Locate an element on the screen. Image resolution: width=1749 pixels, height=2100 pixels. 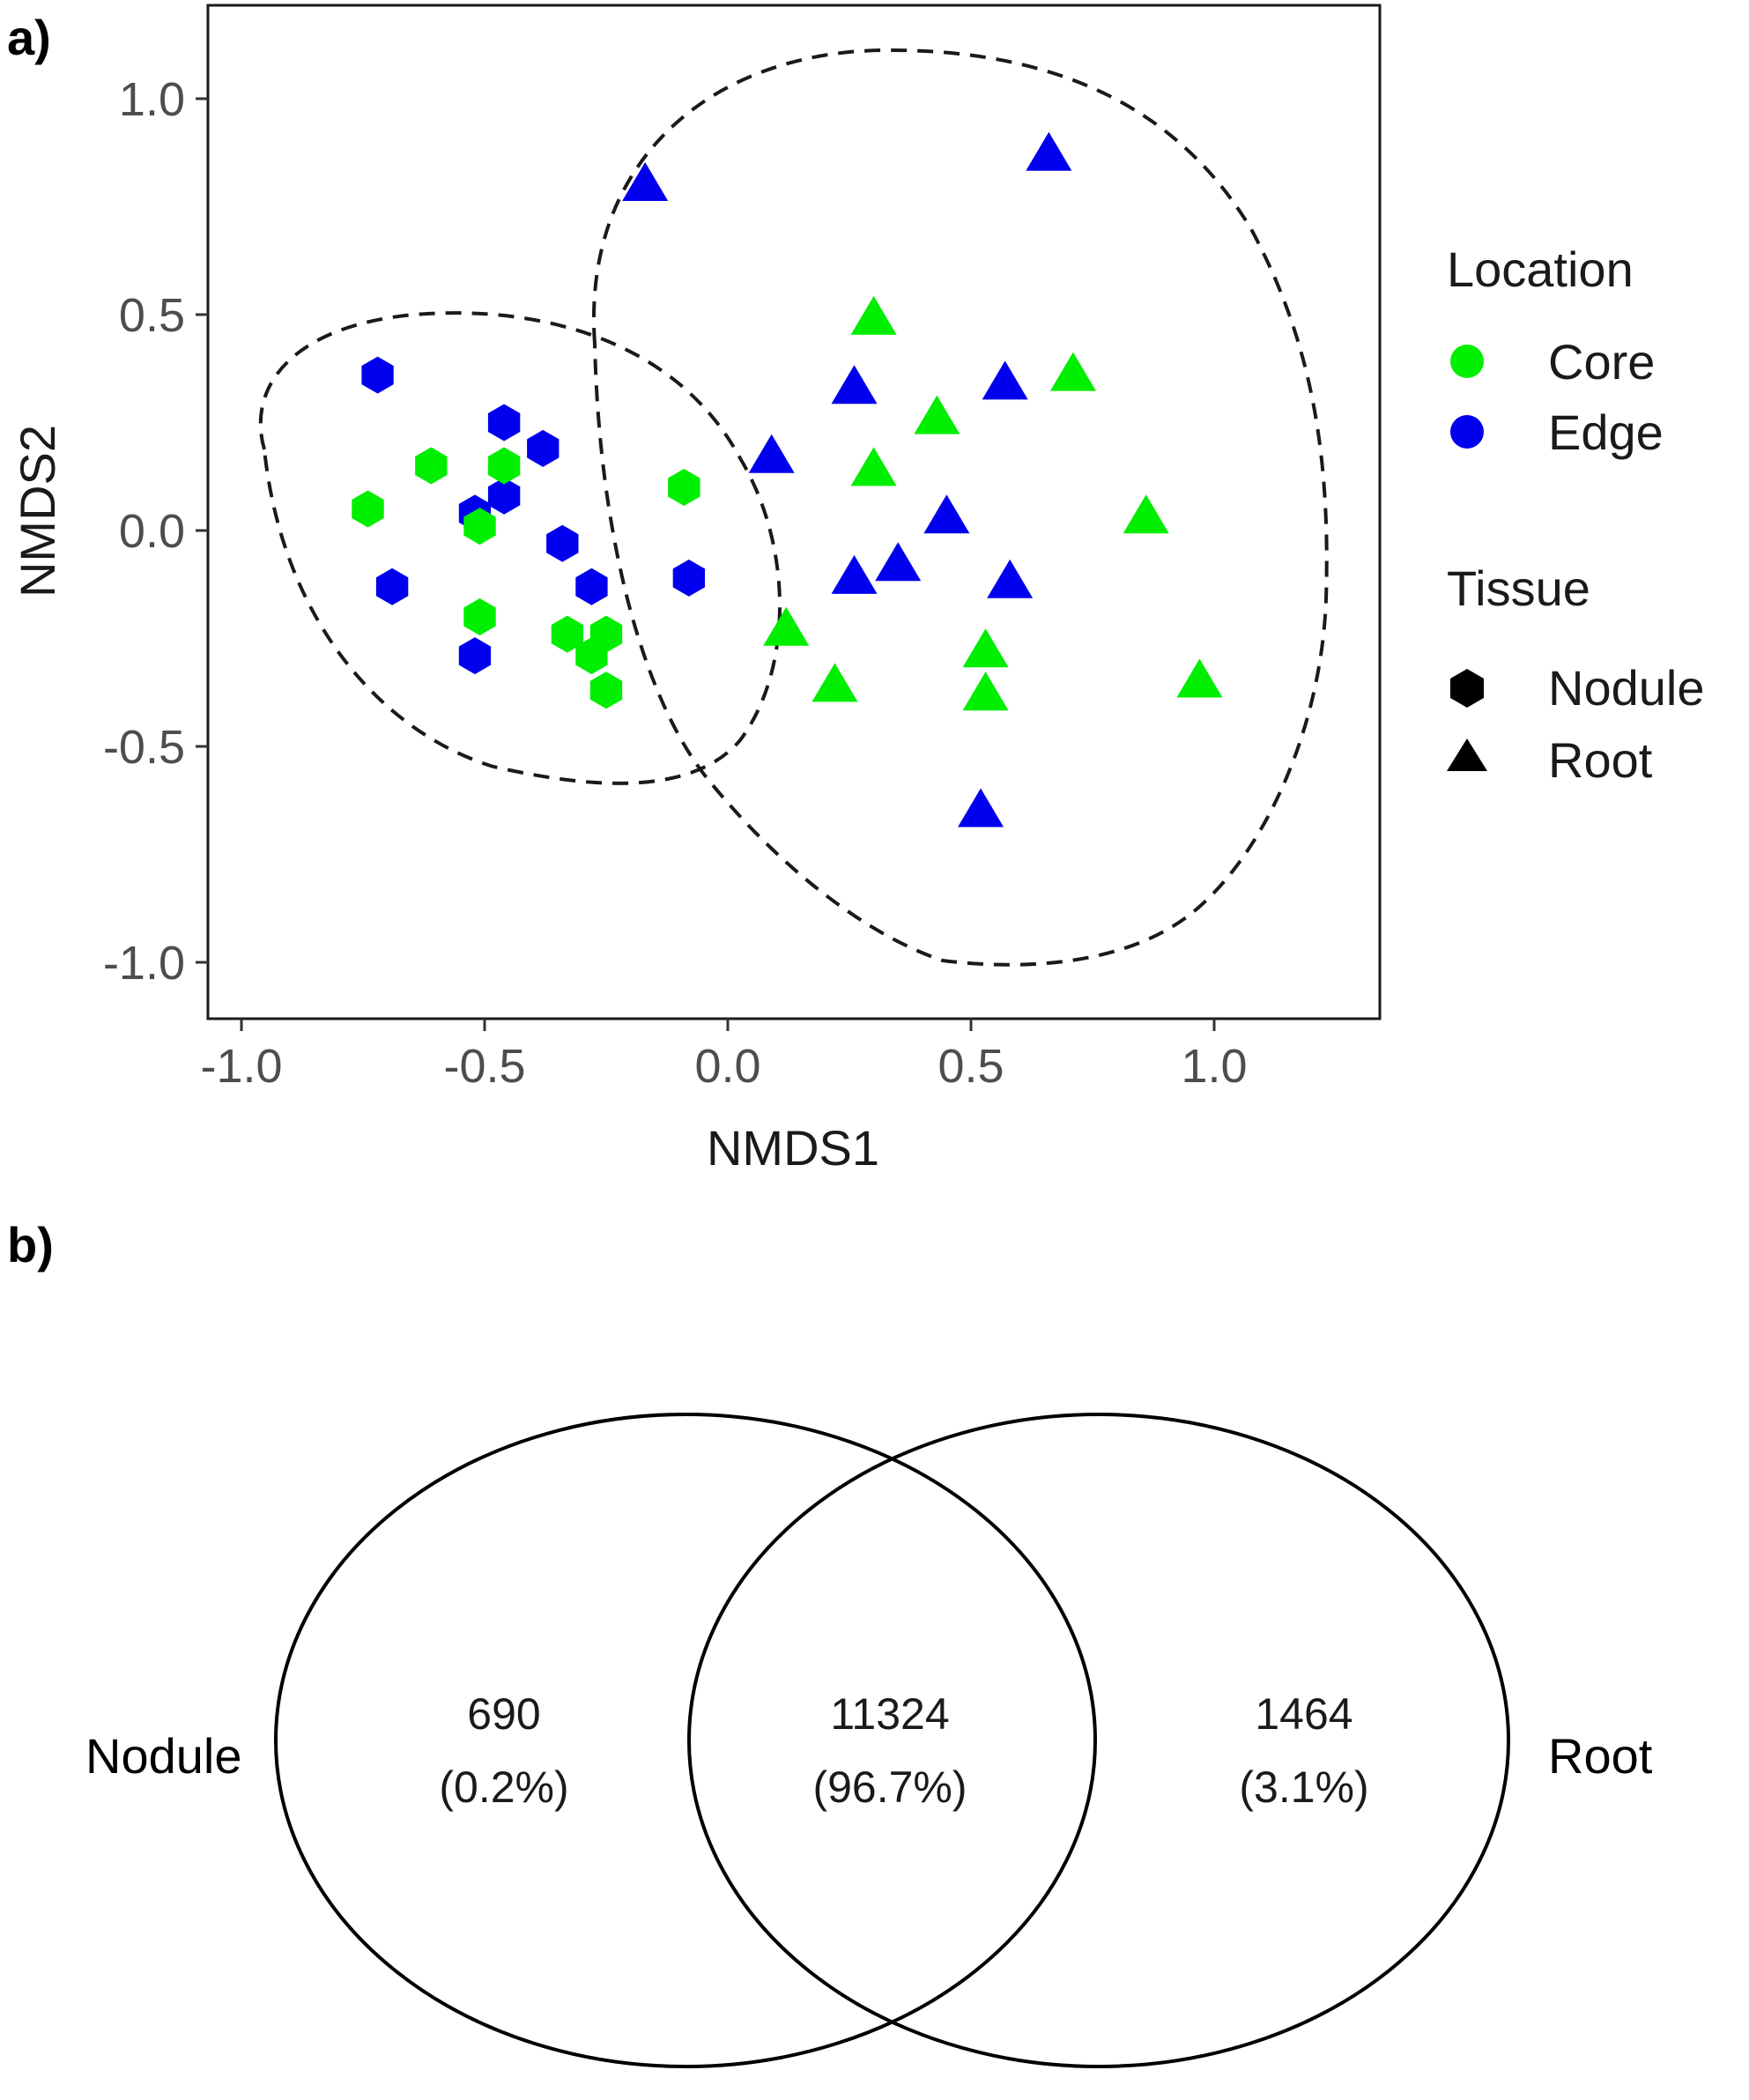
legend-nodule-swatch is located at coordinates (1467, 688).